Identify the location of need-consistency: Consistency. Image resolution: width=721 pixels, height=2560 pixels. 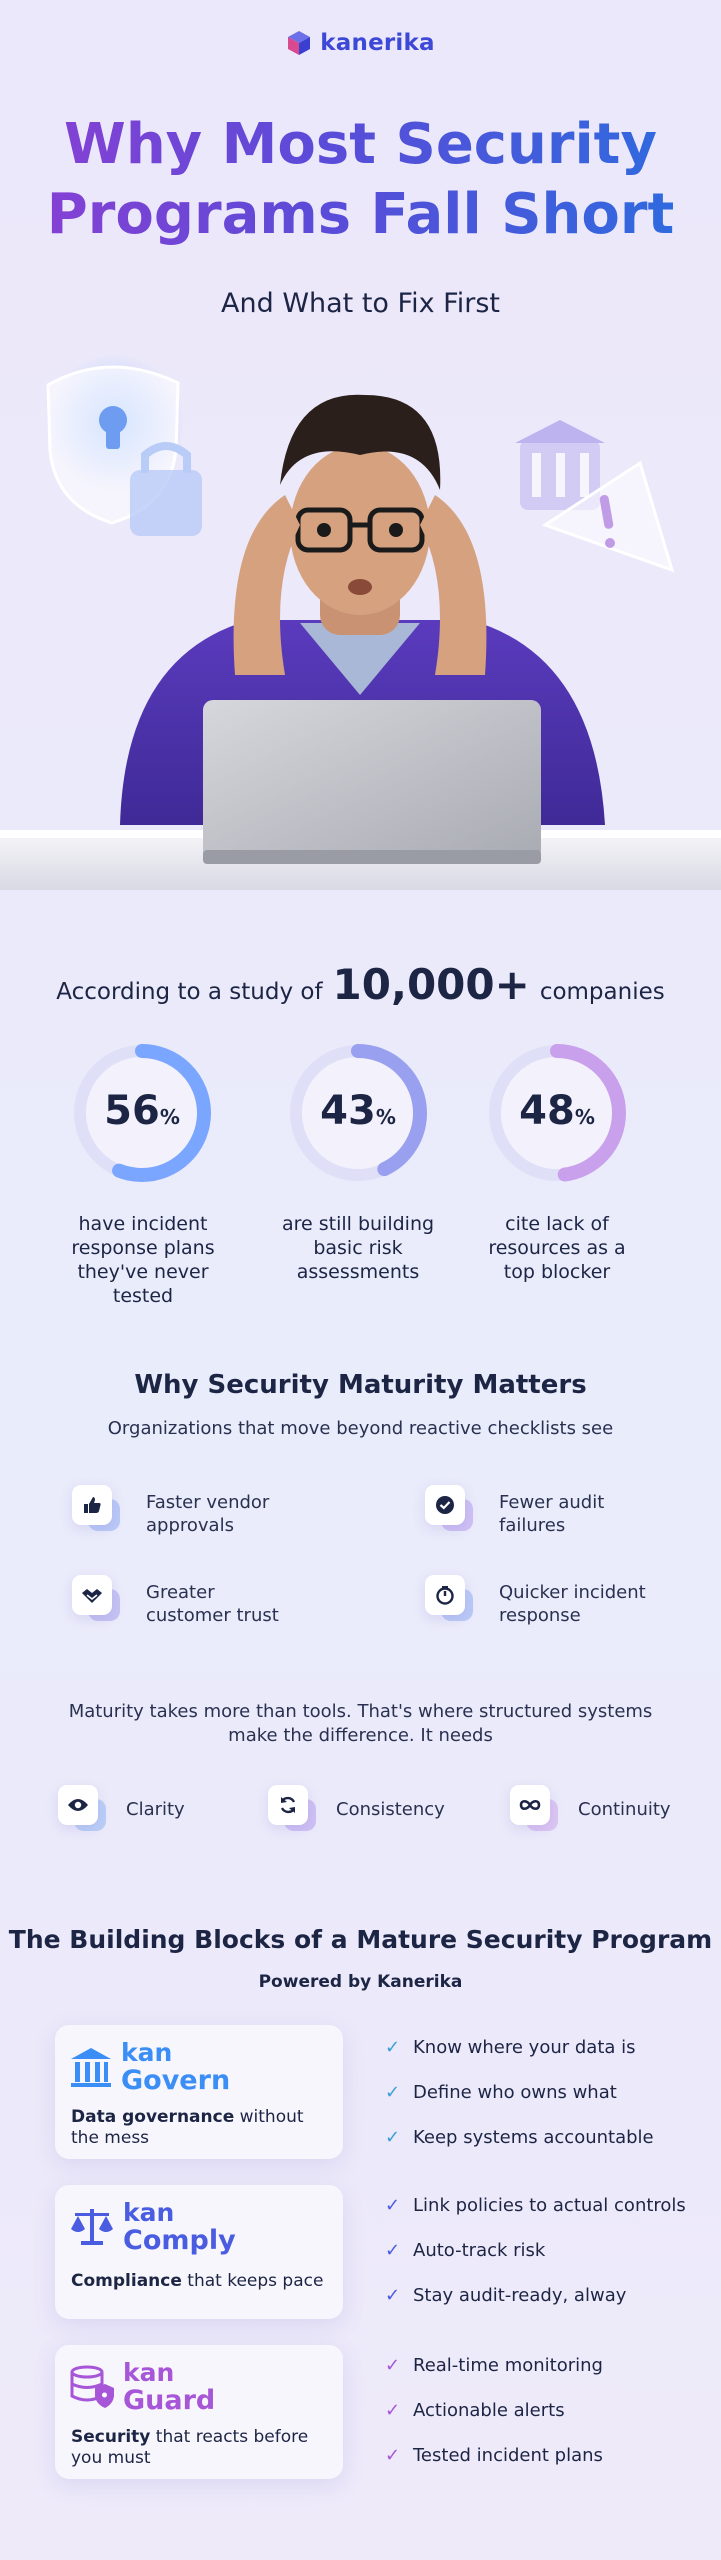
(356, 1809).